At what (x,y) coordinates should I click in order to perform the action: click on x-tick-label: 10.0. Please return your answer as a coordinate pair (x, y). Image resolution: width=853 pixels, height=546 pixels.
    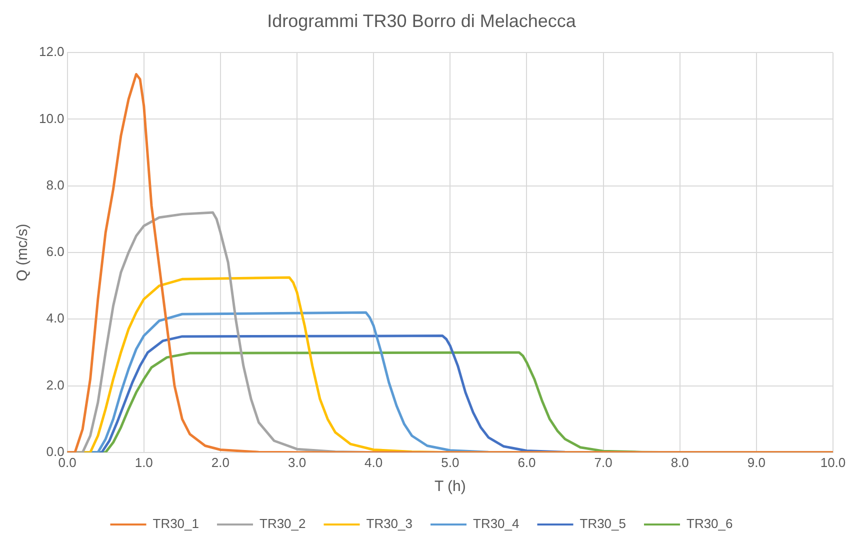
    Looking at the image, I should click on (833, 462).